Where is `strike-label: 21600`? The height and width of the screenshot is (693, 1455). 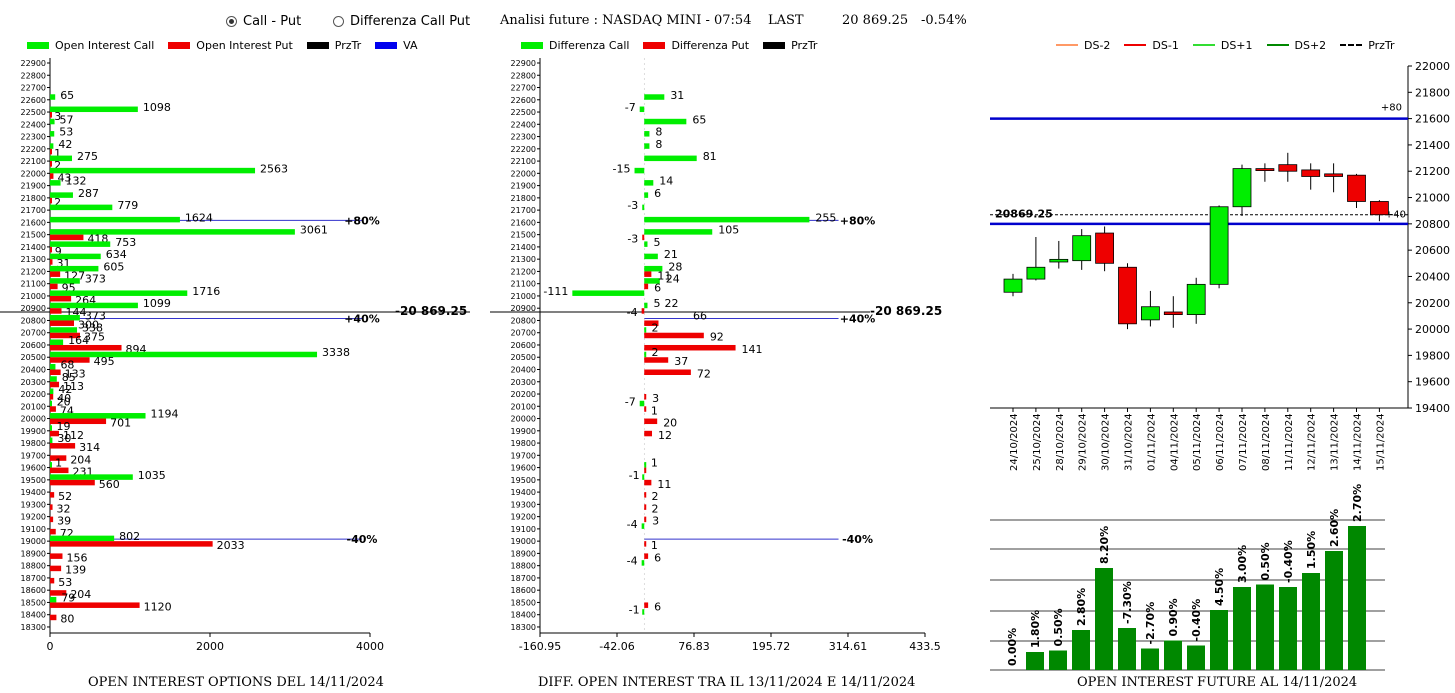
strike-label: 21600 is located at coordinates (523, 222).